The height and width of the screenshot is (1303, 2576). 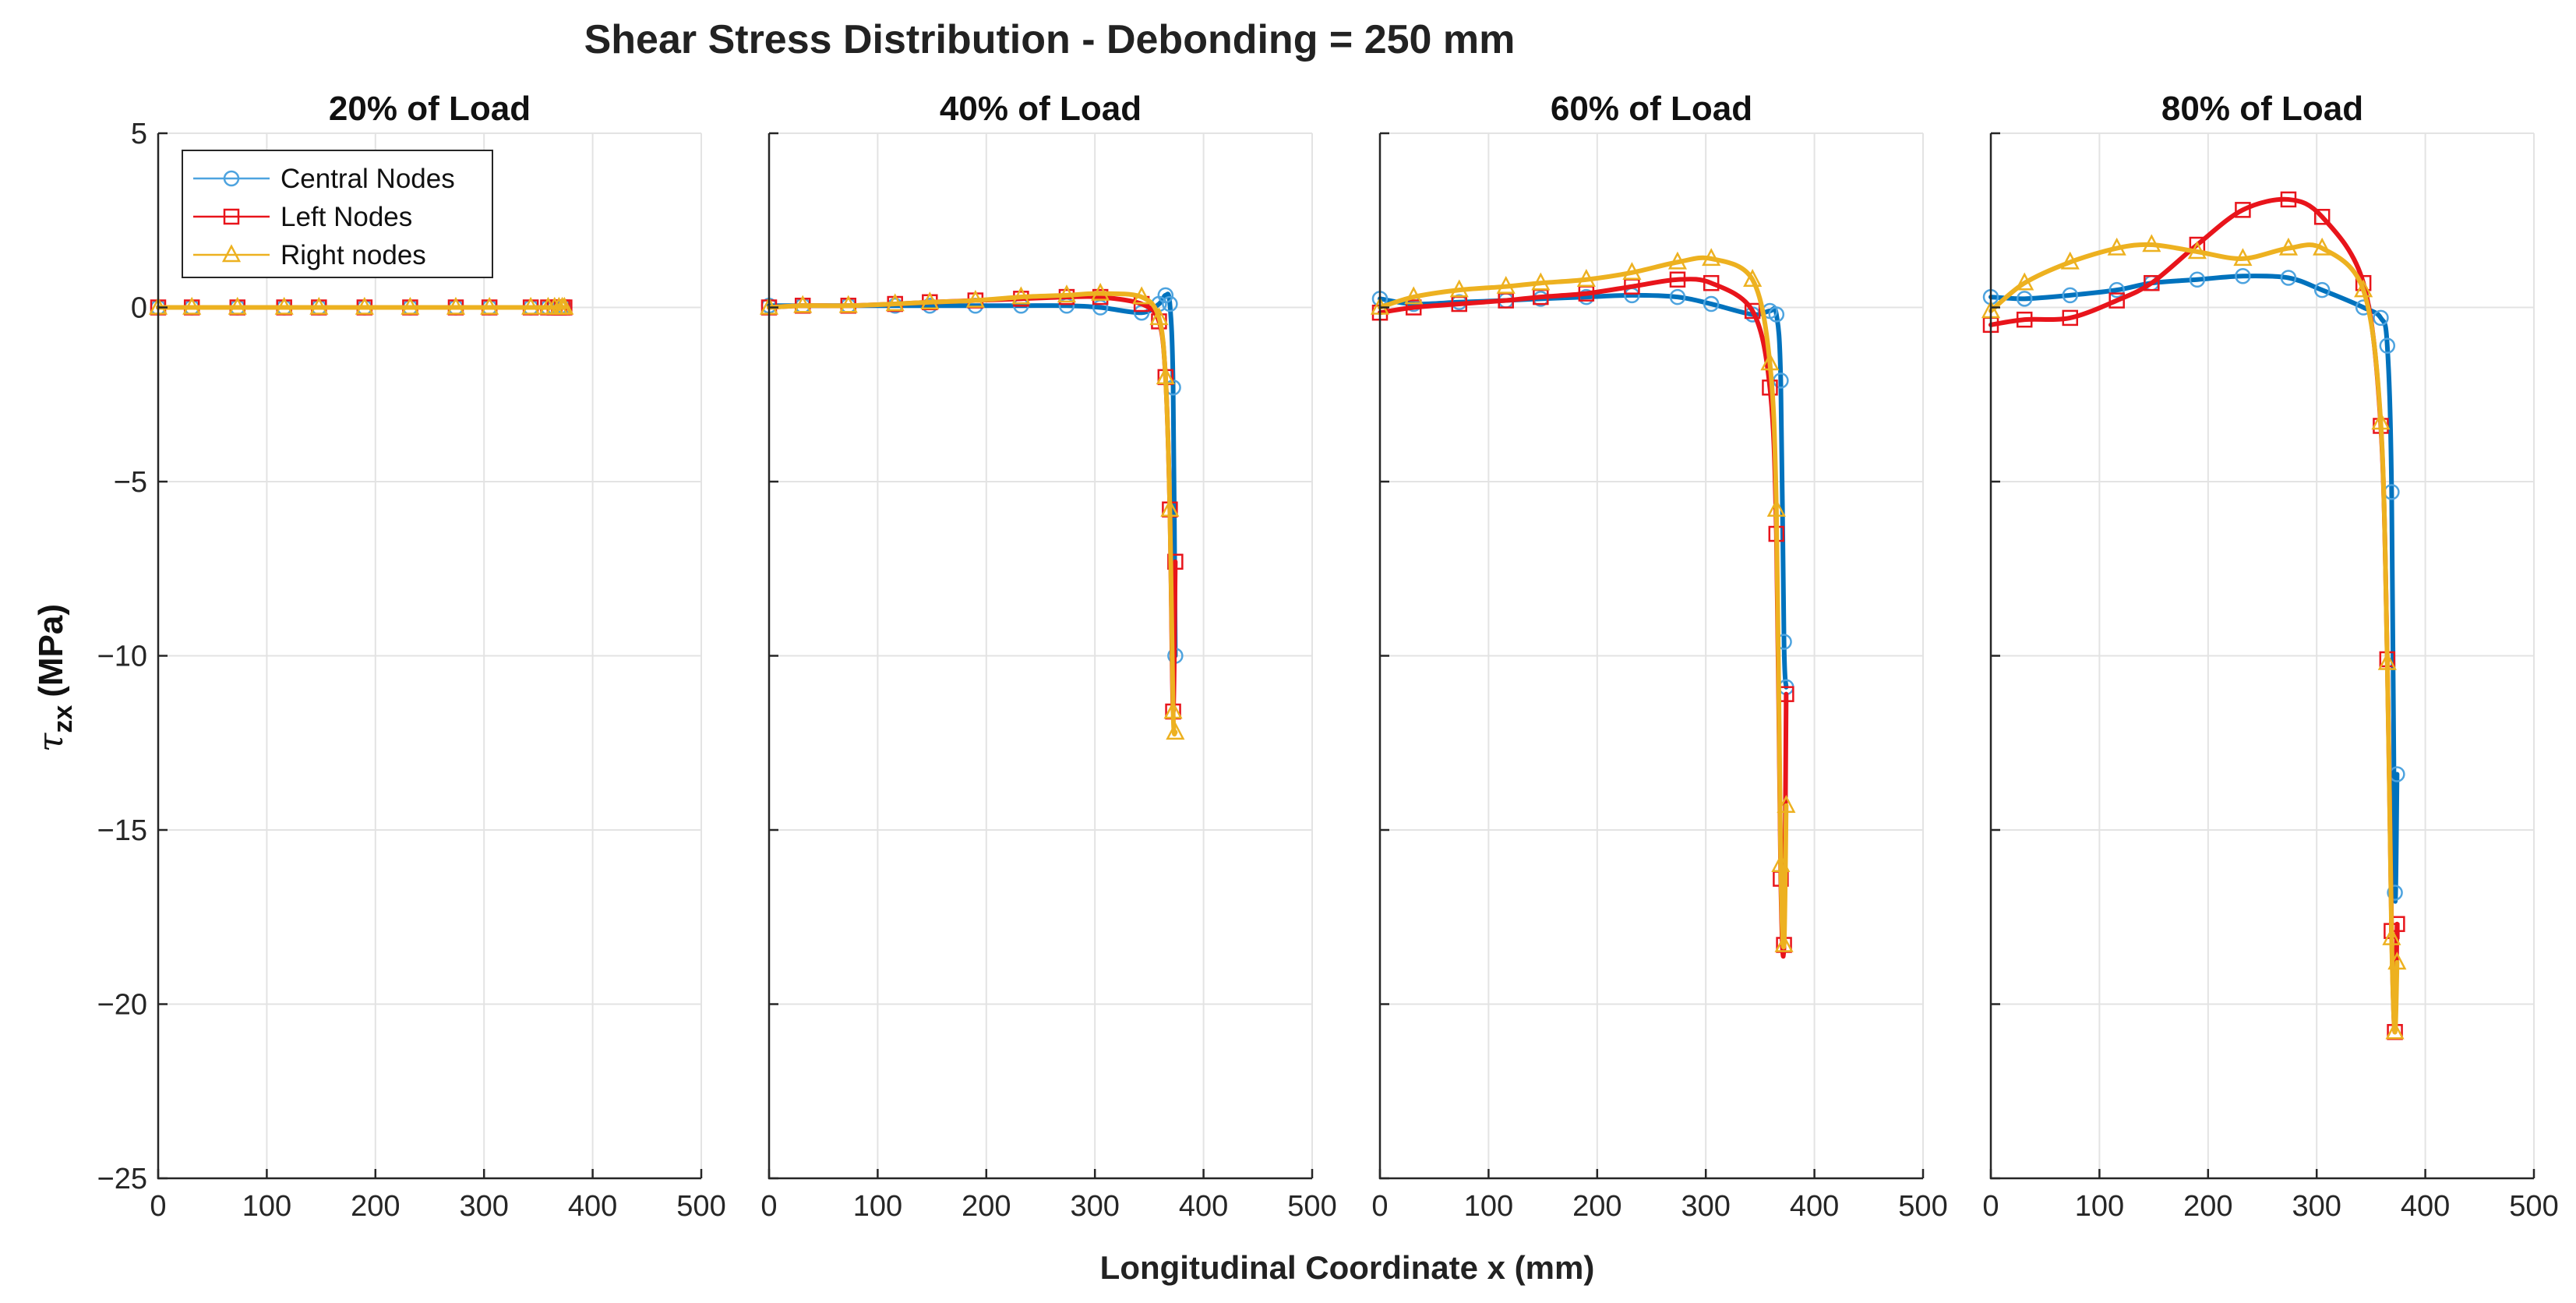 I want to click on y-tick-label: 5, so click(x=139, y=134).